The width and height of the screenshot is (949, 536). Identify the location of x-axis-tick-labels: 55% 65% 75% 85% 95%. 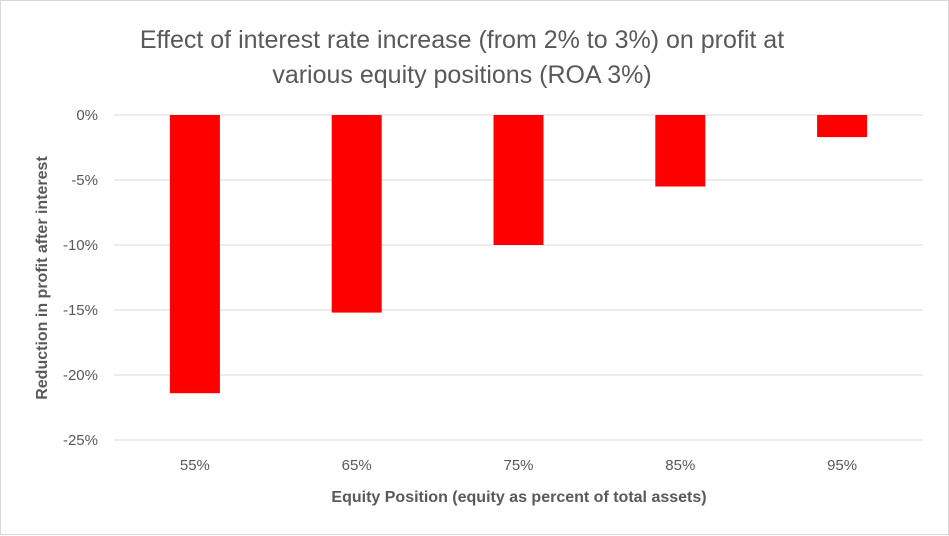
(518, 465).